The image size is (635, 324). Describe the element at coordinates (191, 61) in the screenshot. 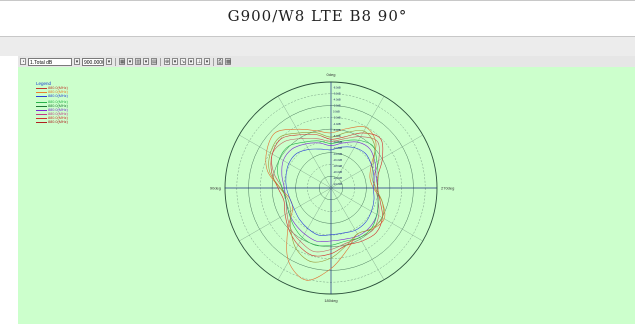

I see `line-style-dropdown-icon: ▾` at that location.